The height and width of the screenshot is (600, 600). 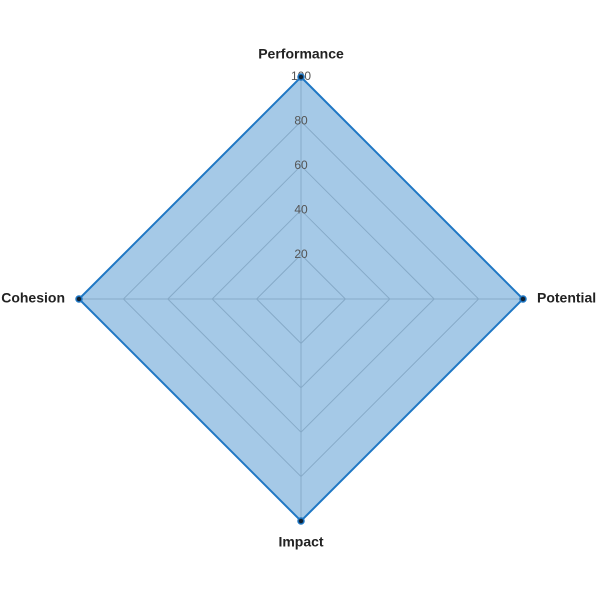 What do you see at coordinates (301, 165) in the screenshot?
I see `r-tick-label: 60` at bounding box center [301, 165].